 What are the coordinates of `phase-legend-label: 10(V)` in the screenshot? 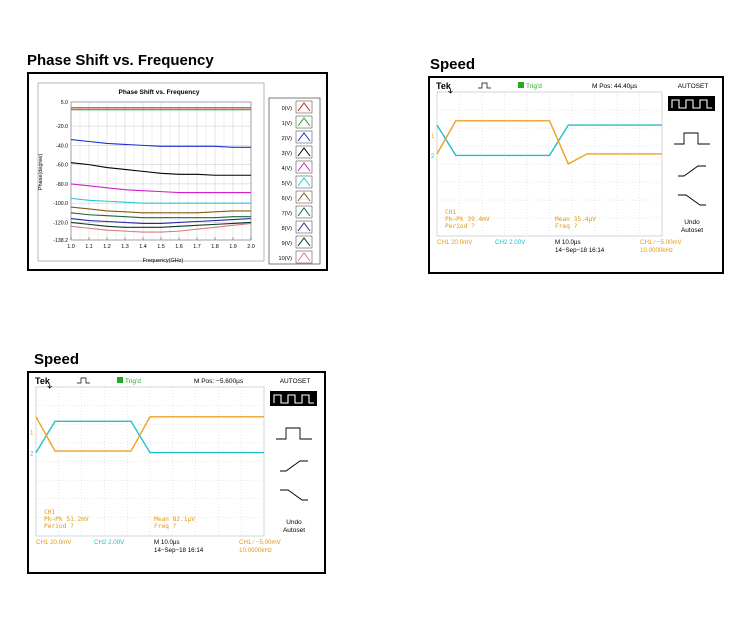 It's located at (286, 259).